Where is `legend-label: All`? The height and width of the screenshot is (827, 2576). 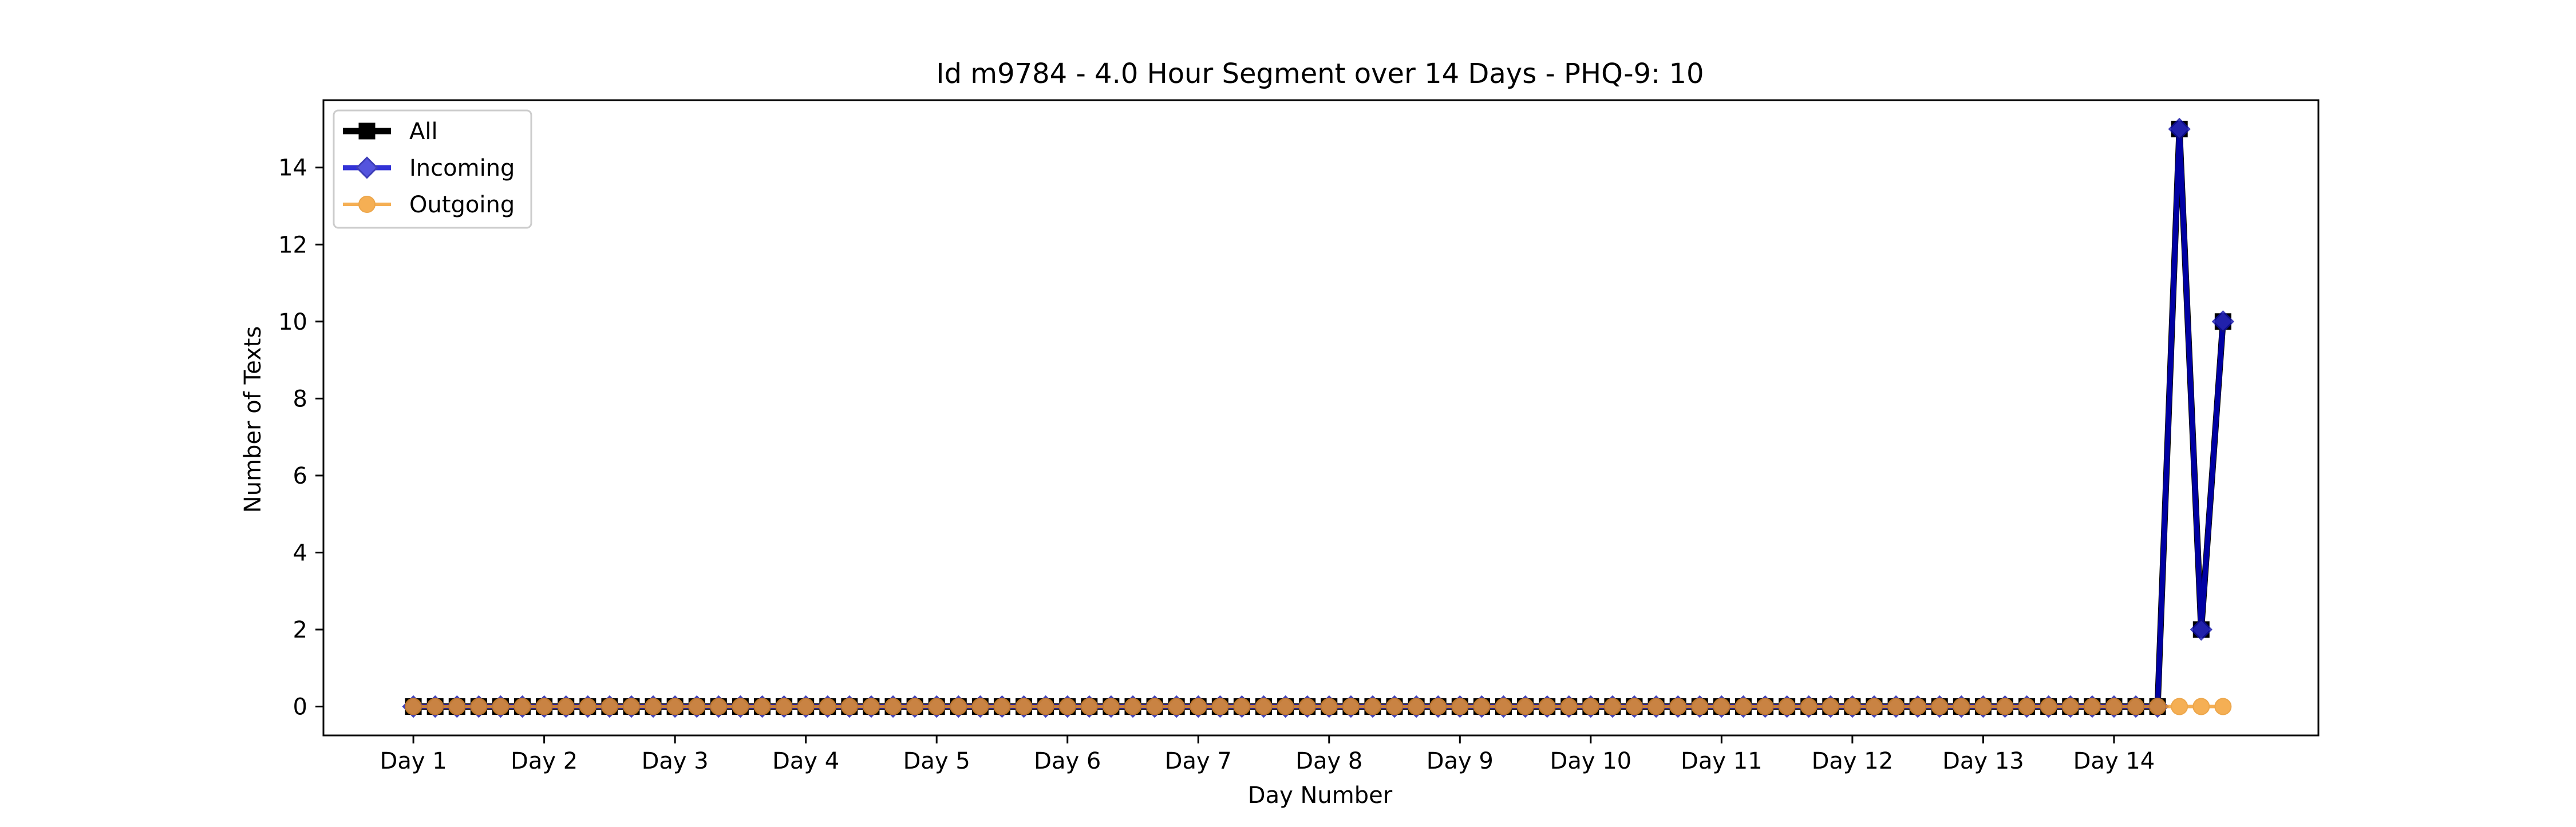
legend-label: All is located at coordinates (423, 131).